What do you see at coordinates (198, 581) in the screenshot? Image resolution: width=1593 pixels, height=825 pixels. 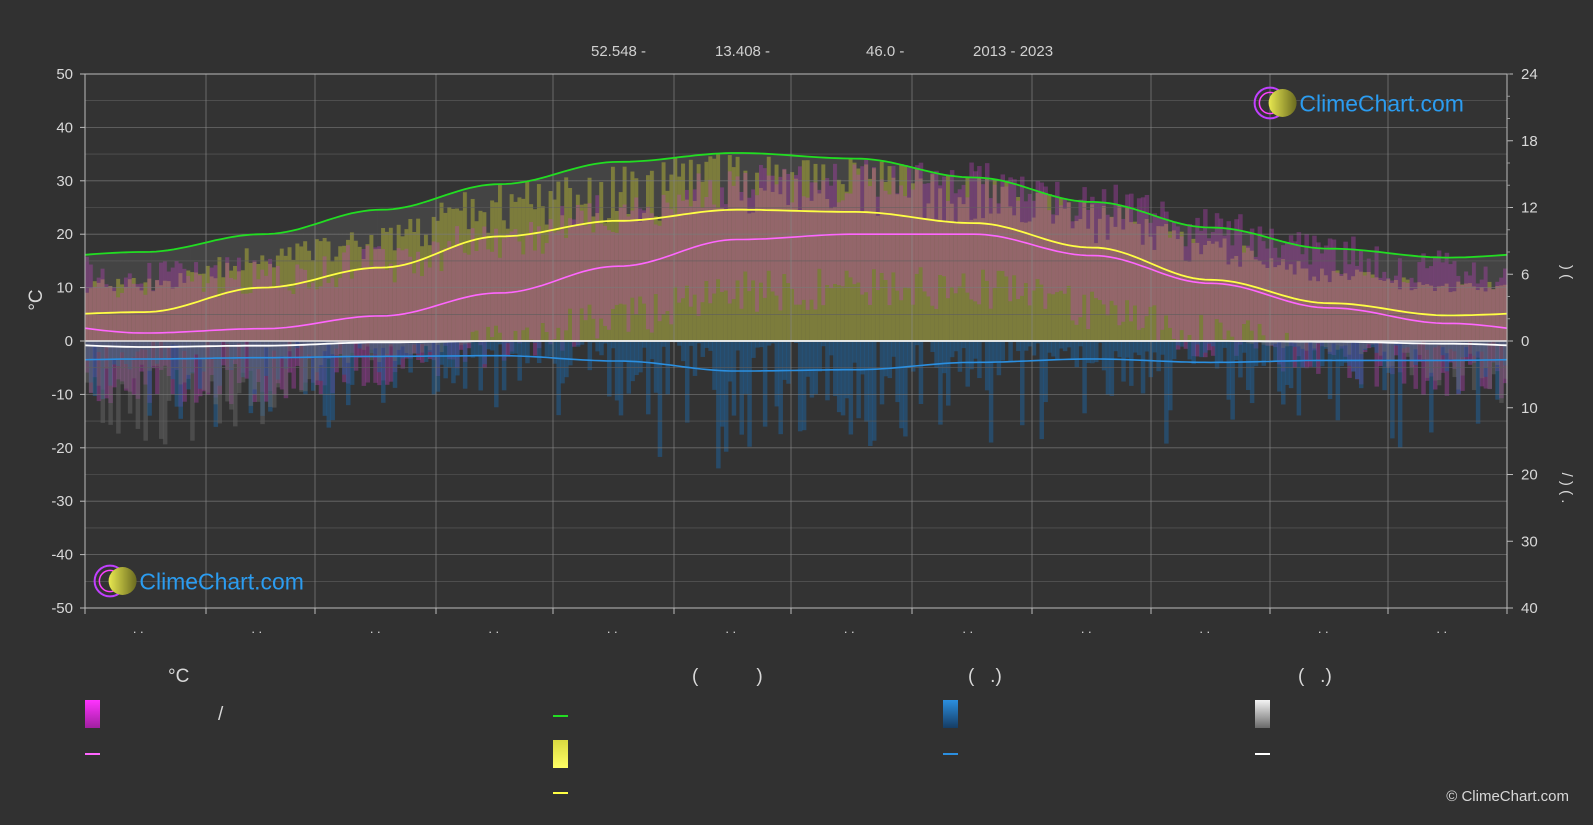 I see `logo-bottom-left: ClimeChart.com` at bounding box center [198, 581].